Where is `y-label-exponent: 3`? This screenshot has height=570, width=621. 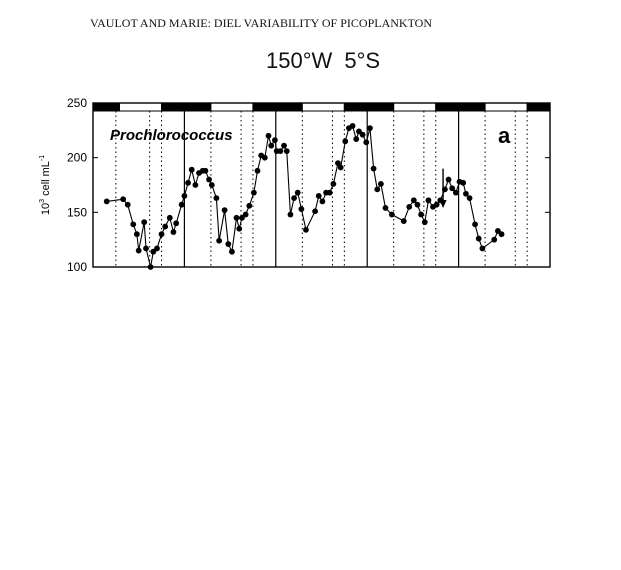
y-label-exponent: 3 is located at coordinates (42, 201).